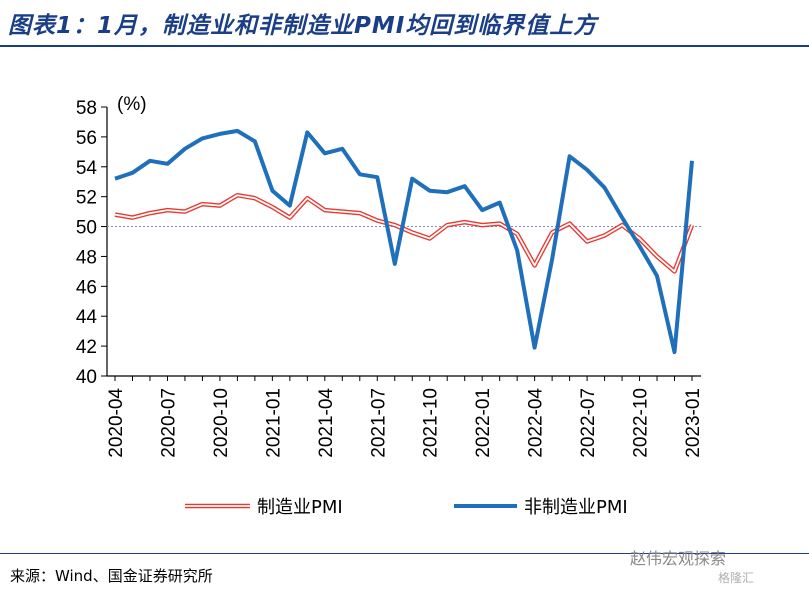  Describe the element at coordinates (431, 423) in the screenshot. I see `x-tick-label: 2021-10` at that location.